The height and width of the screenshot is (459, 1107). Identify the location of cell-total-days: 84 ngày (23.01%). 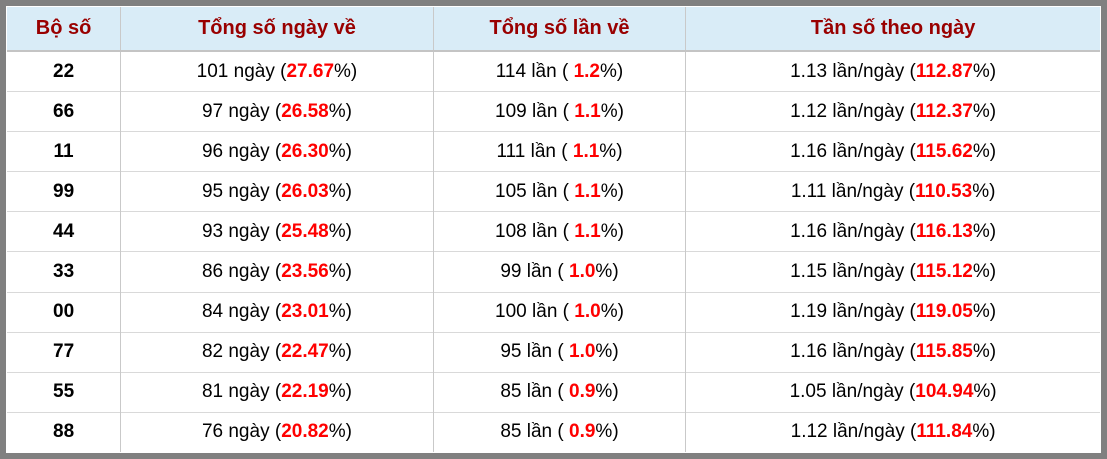
(277, 312).